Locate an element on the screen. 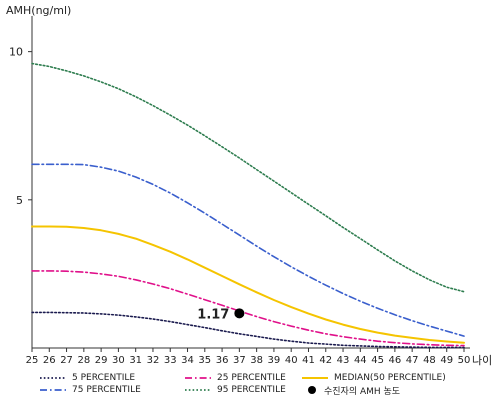 This screenshot has height=400, width=500. x-tick-label: 32 is located at coordinates (153, 360).